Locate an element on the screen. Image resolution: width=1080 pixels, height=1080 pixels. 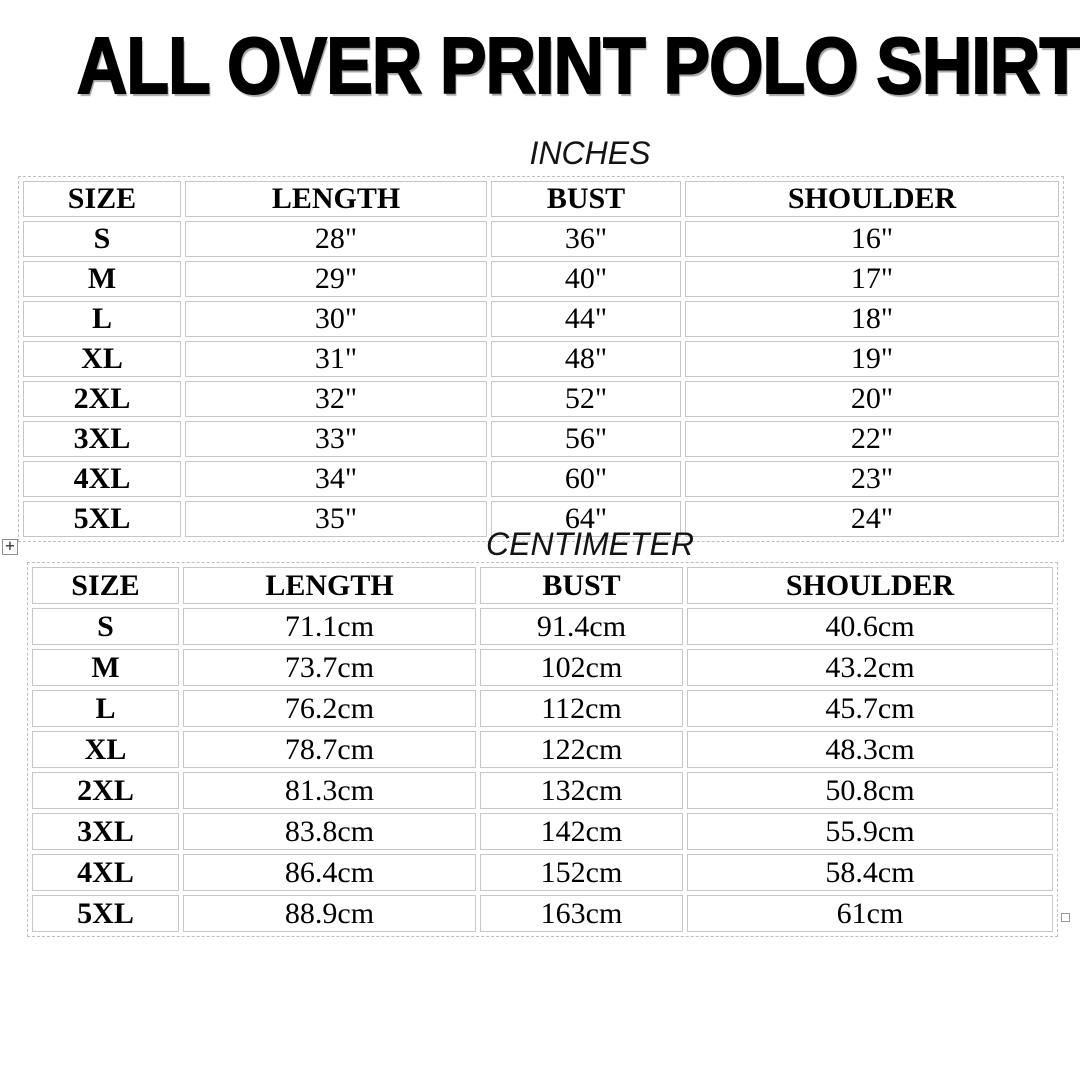
measurement-cell: 34" is located at coordinates (336, 479).